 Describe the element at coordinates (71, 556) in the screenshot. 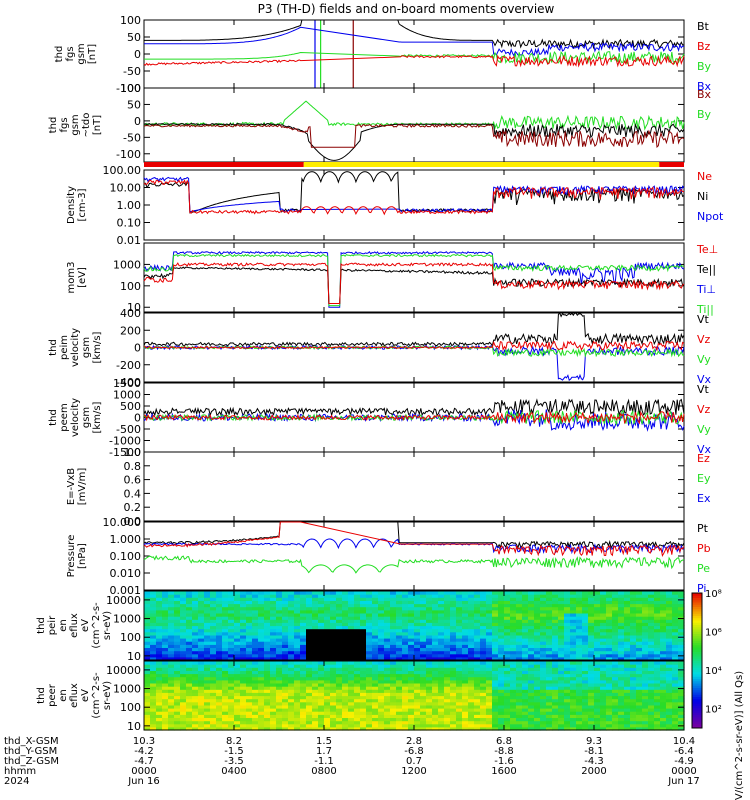

I see `y-axis-label: Pressure` at that location.